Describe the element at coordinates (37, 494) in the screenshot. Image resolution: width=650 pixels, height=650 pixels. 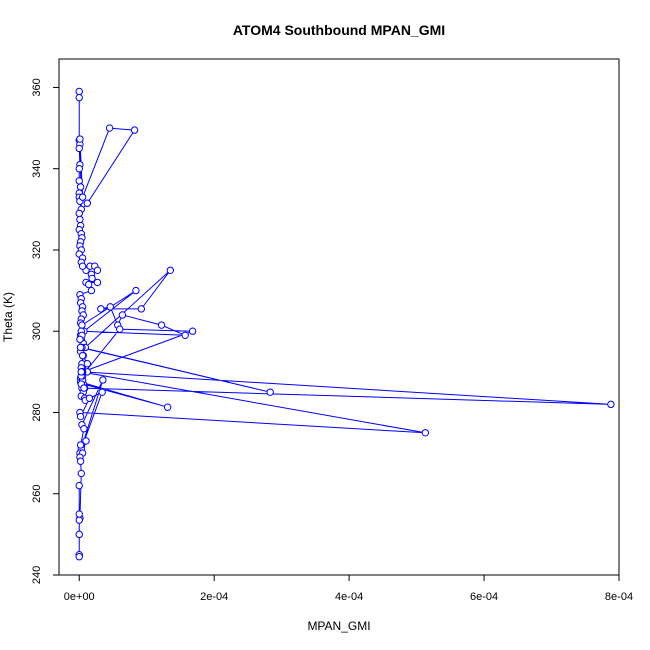
I see `y-tick-label: 260` at that location.